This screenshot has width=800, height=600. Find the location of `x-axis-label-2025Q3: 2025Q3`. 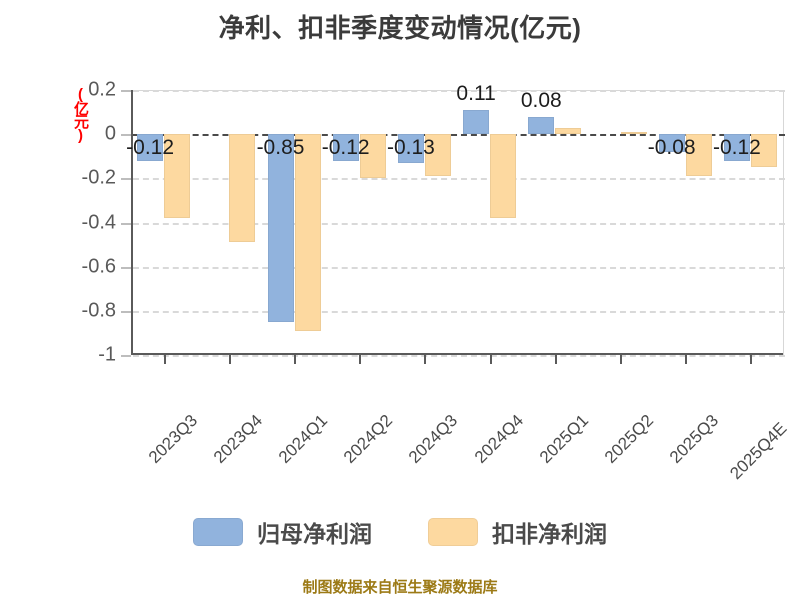

x-axis-label-2025Q3: 2025Q3 is located at coordinates (694, 438).